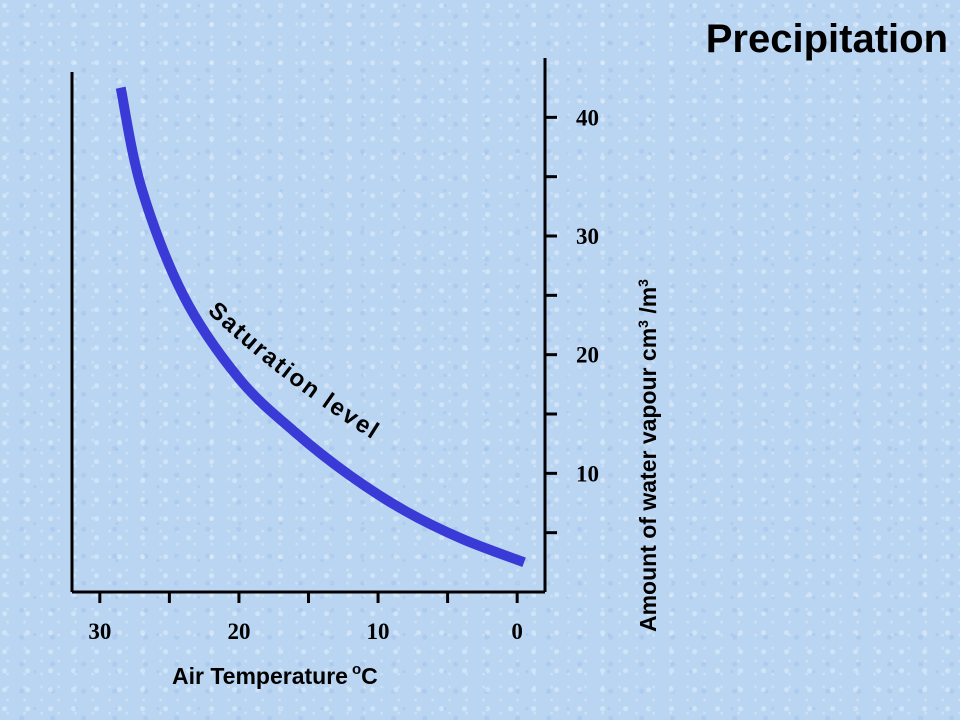  What do you see at coordinates (587, 295) in the screenshot?
I see `y-axis-tick-labels: 10 20 30 40` at bounding box center [587, 295].